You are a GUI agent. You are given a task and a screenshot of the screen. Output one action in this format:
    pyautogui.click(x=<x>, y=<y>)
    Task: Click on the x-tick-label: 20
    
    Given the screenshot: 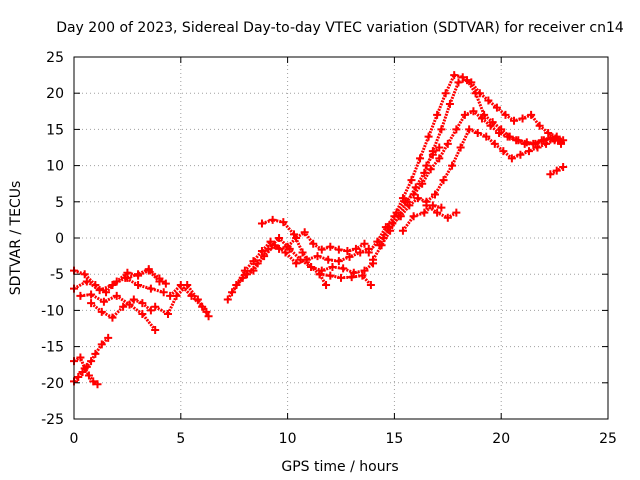 What is the action you would take?
    pyautogui.click(x=501, y=439)
    